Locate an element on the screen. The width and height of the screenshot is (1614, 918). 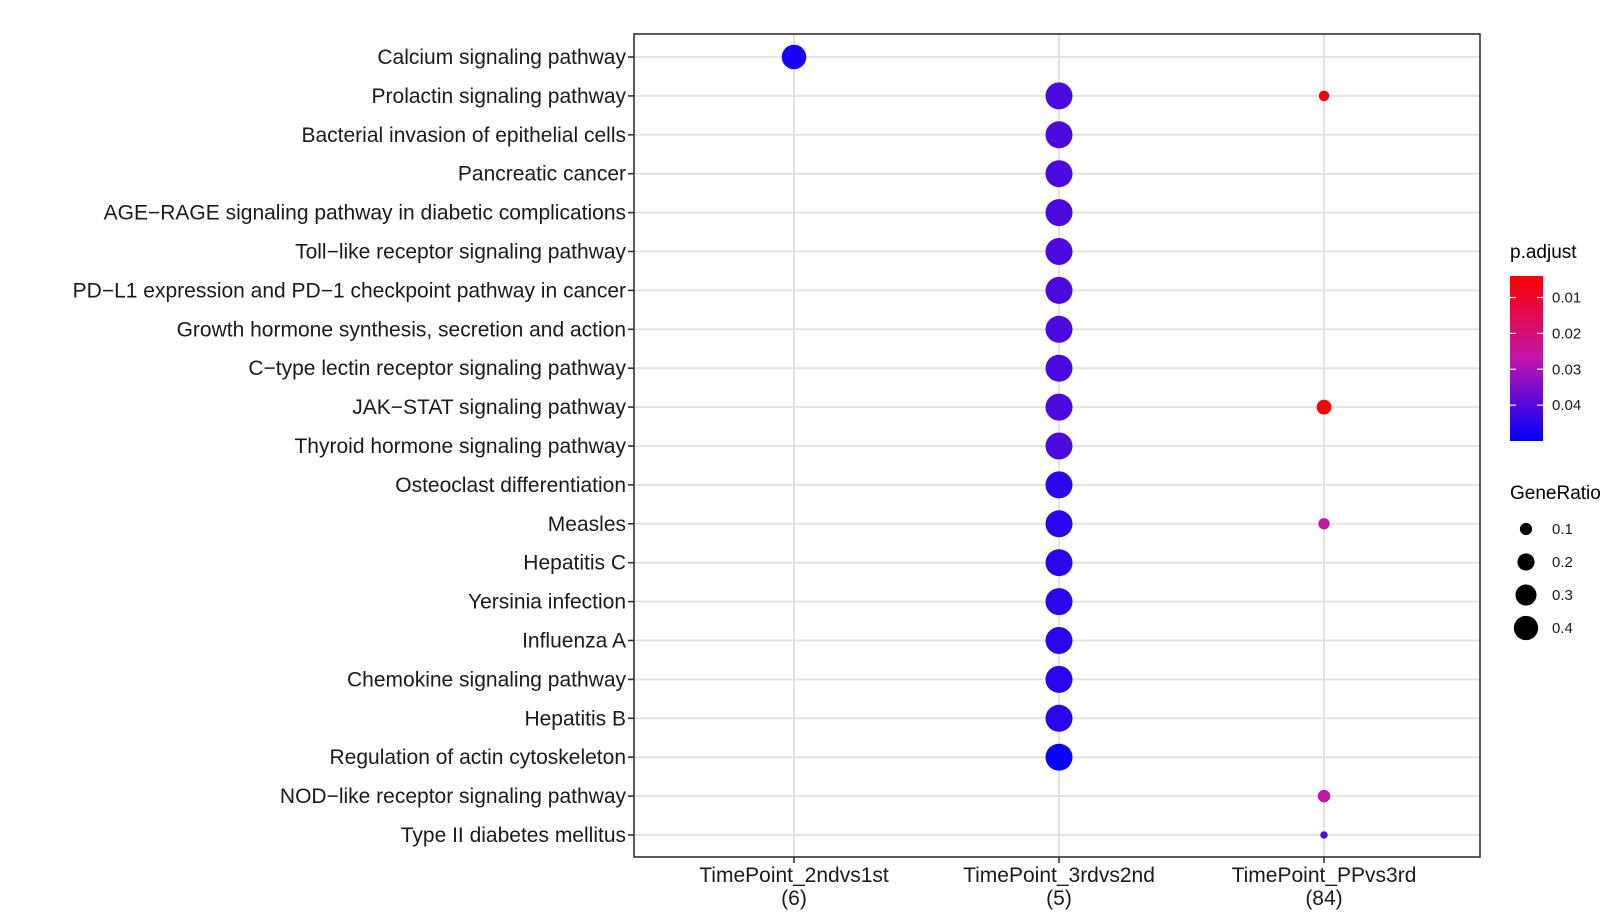
size-legend-label: 0.1 is located at coordinates (1562, 529).